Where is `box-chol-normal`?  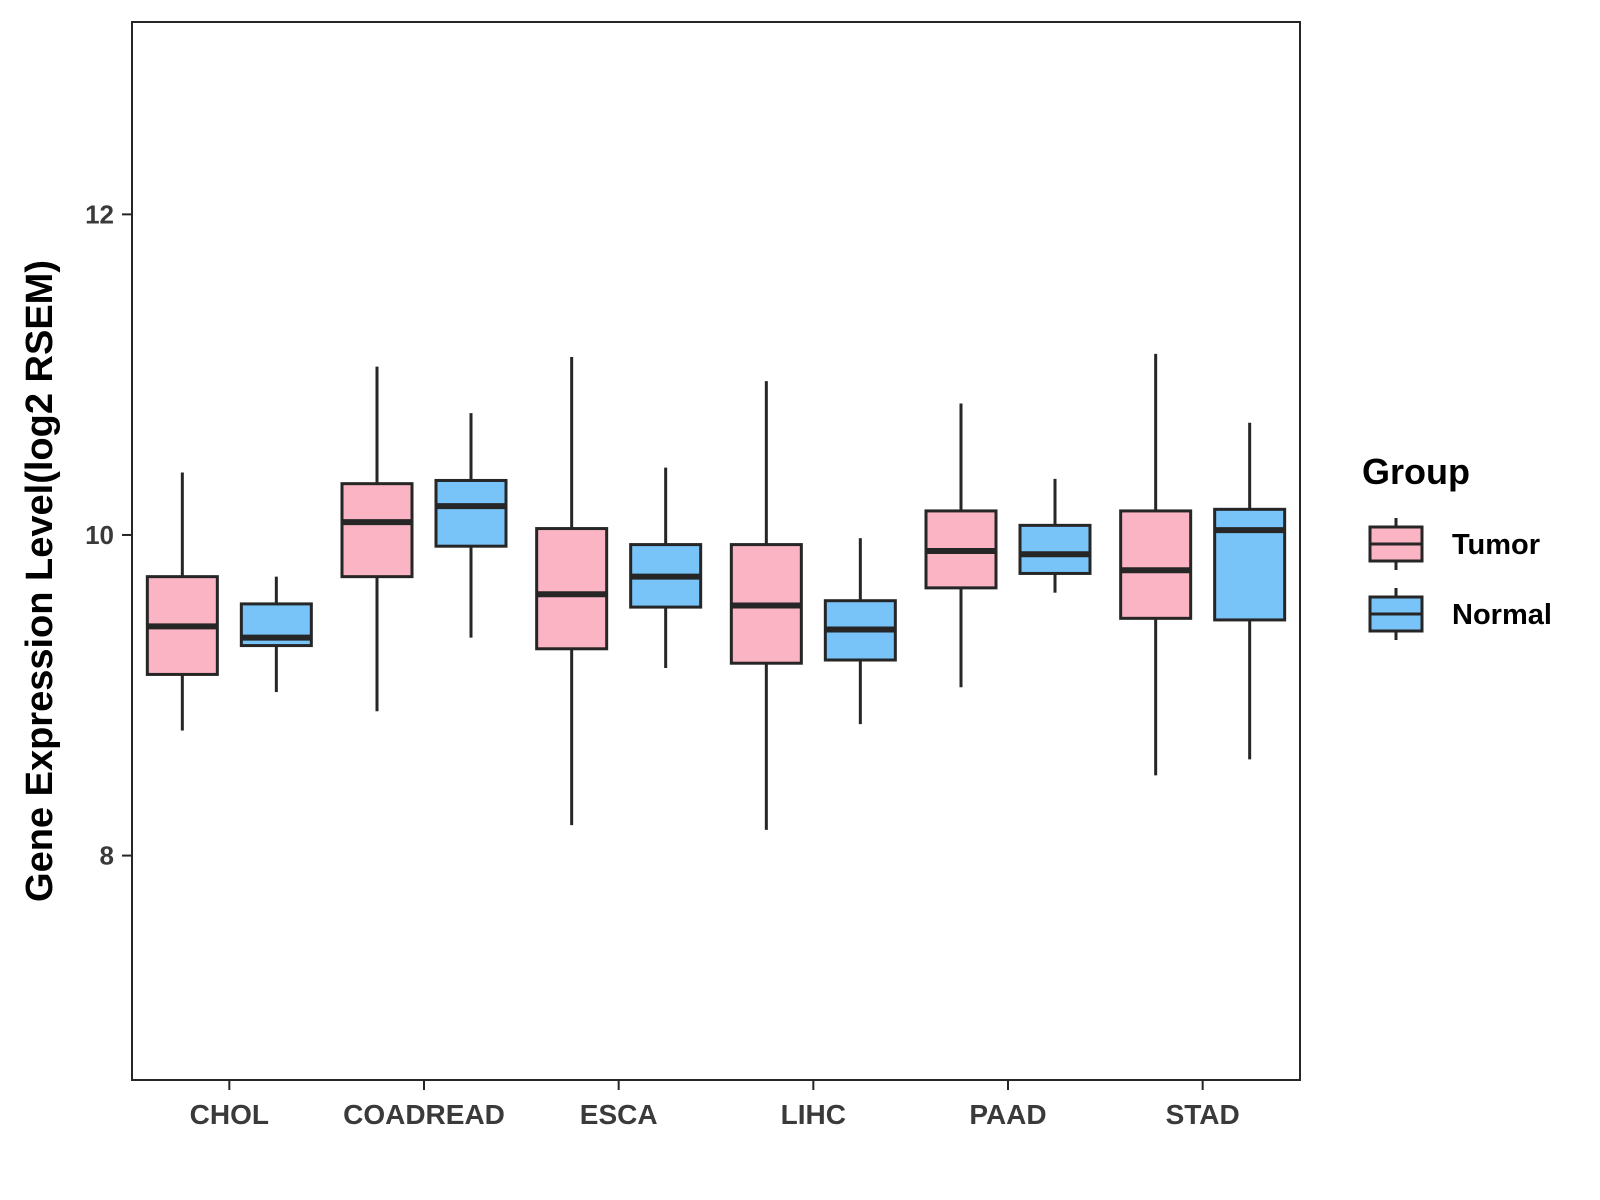 box-chol-normal is located at coordinates (276, 634).